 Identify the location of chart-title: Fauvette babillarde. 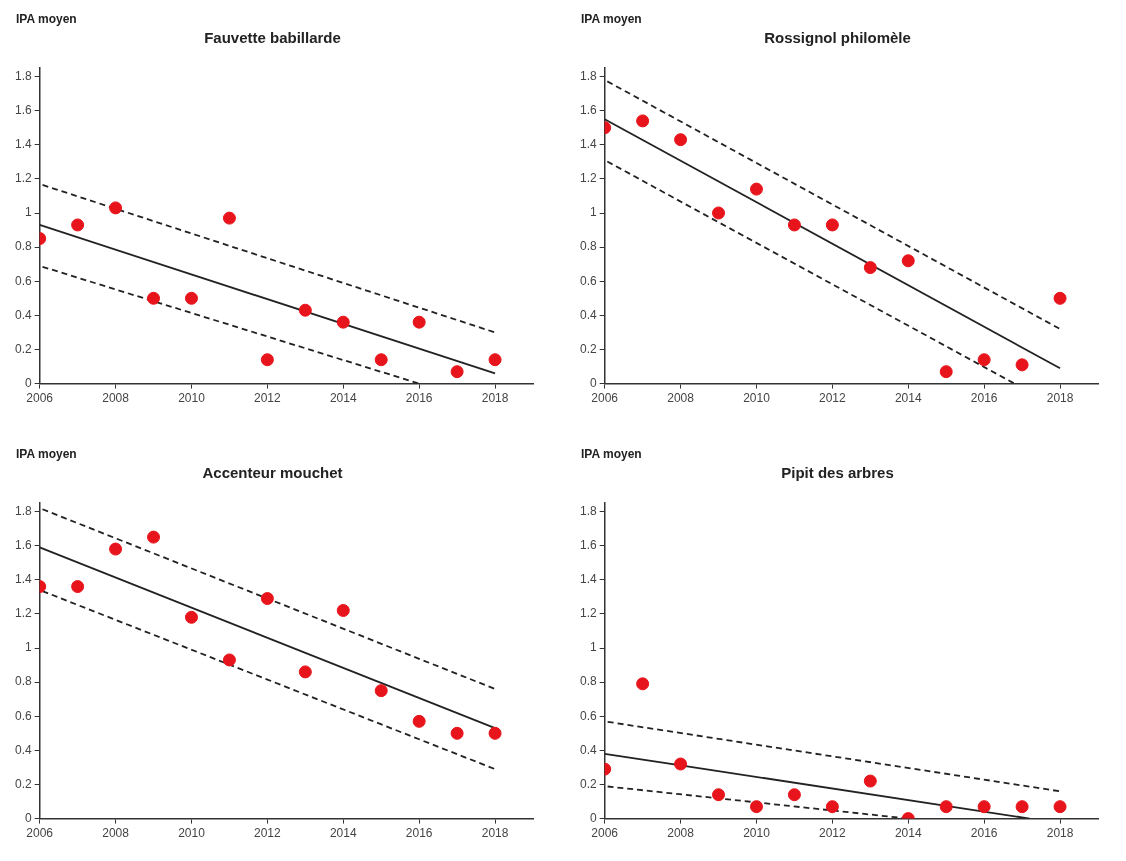
(272, 38).